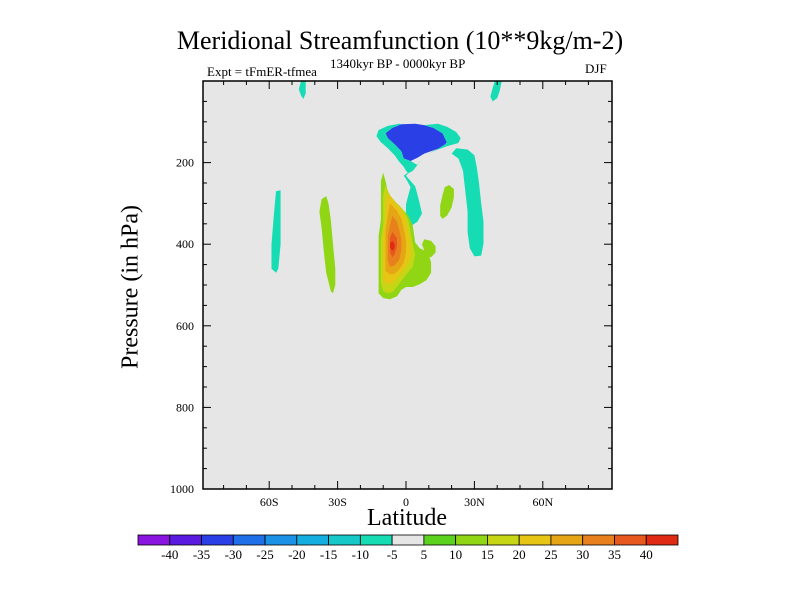 The image size is (800, 600). What do you see at coordinates (386, 190) in the screenshot?
I see `contour-regions` at bounding box center [386, 190].